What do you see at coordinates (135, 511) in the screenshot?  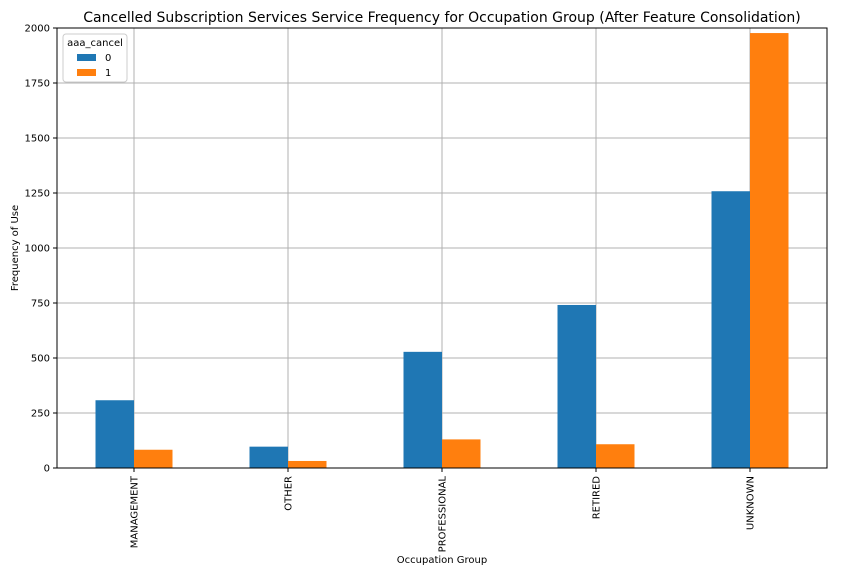 I see `x-tick-label: MANAGEMENT` at bounding box center [135, 511].